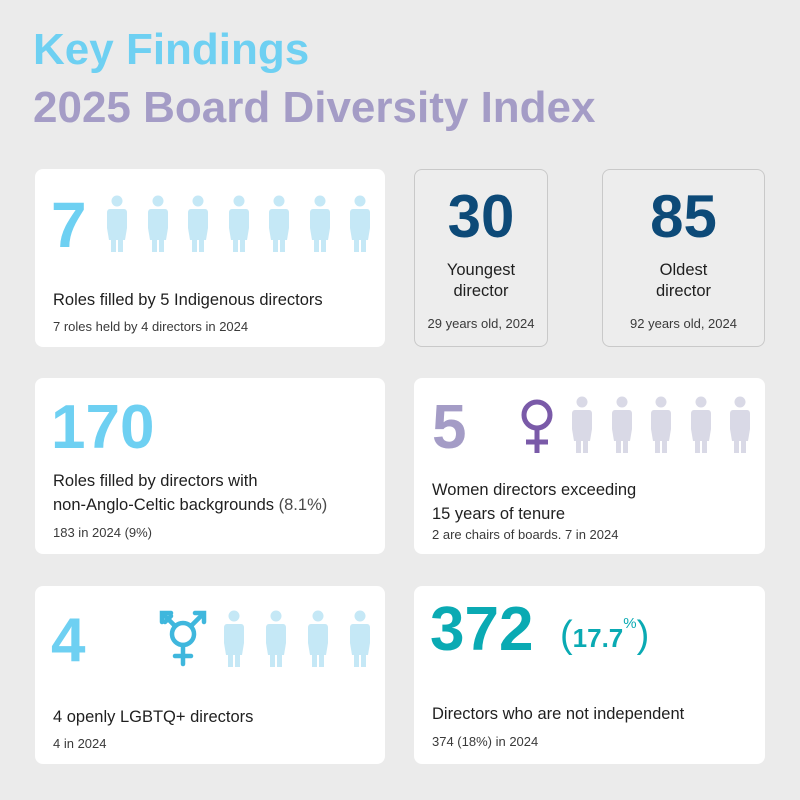 This screenshot has width=800, height=800. Describe the element at coordinates (68, 640) in the screenshot. I see `lgbtq-number: 4` at that location.